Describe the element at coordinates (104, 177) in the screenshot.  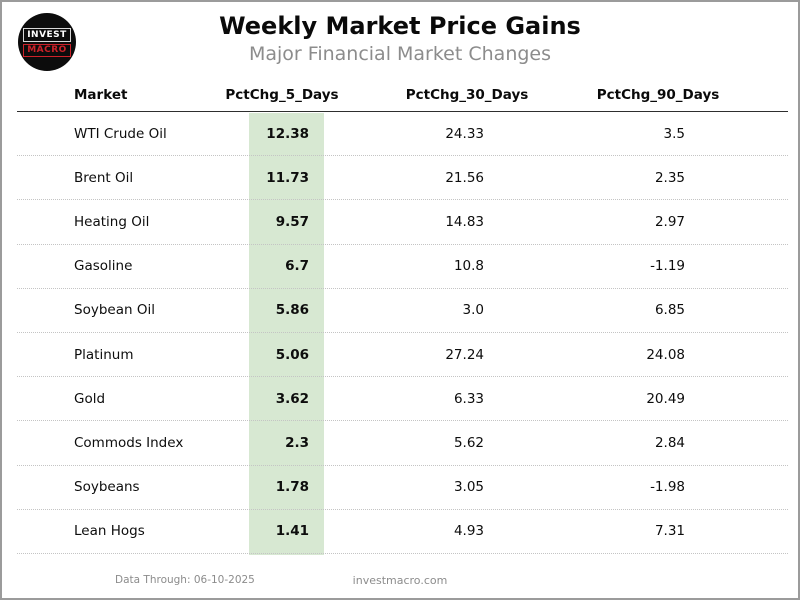
I see `market-name: Brent Oil` at that location.